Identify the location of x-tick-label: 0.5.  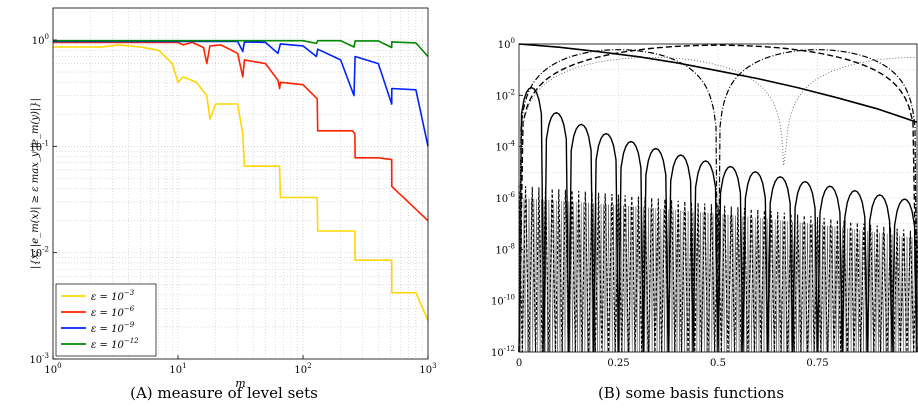
(718, 363).